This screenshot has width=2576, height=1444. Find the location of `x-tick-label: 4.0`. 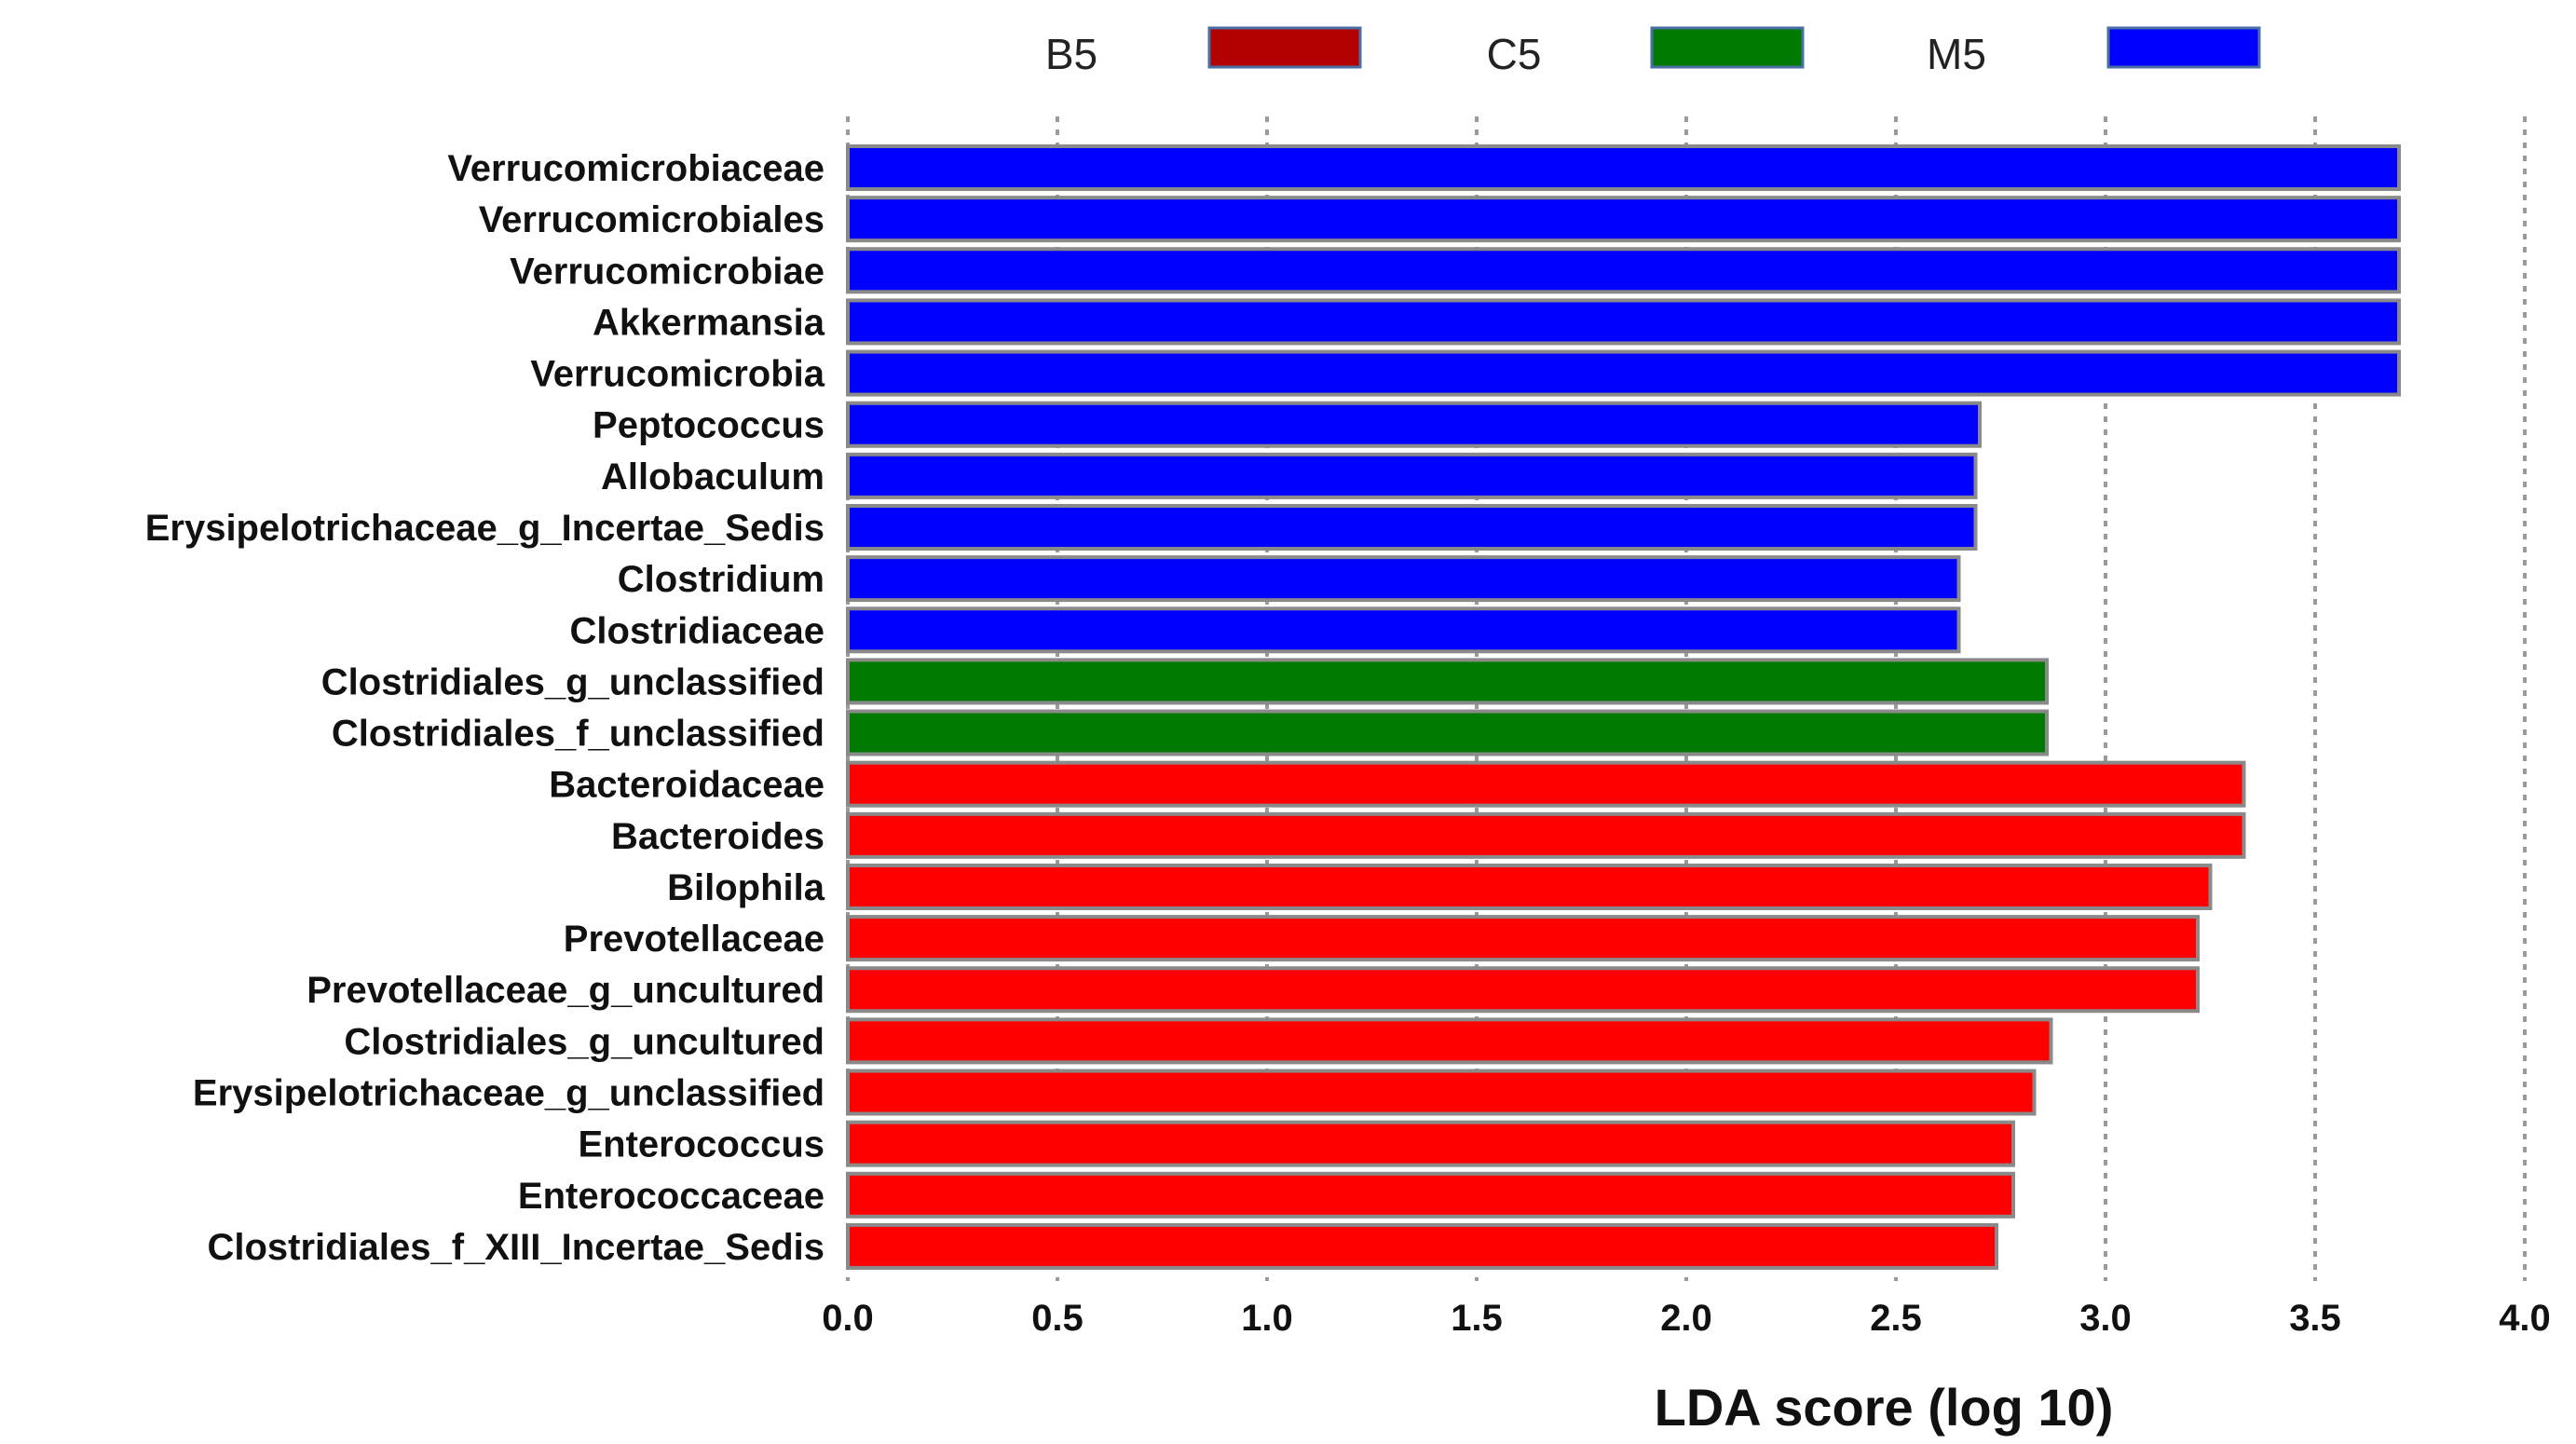

x-tick-label: 4.0 is located at coordinates (2525, 1319).